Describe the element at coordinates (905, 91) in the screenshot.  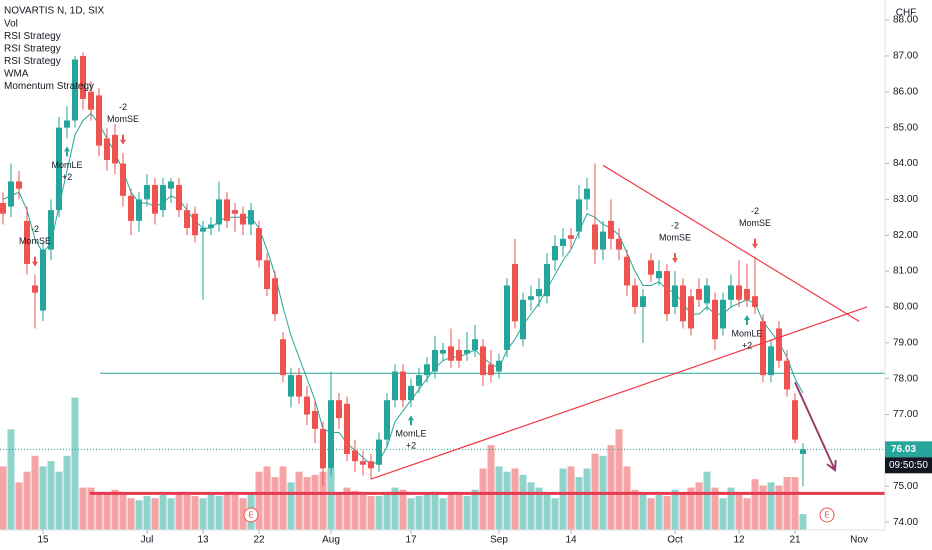
I see `y-tick-label: 86.00` at that location.